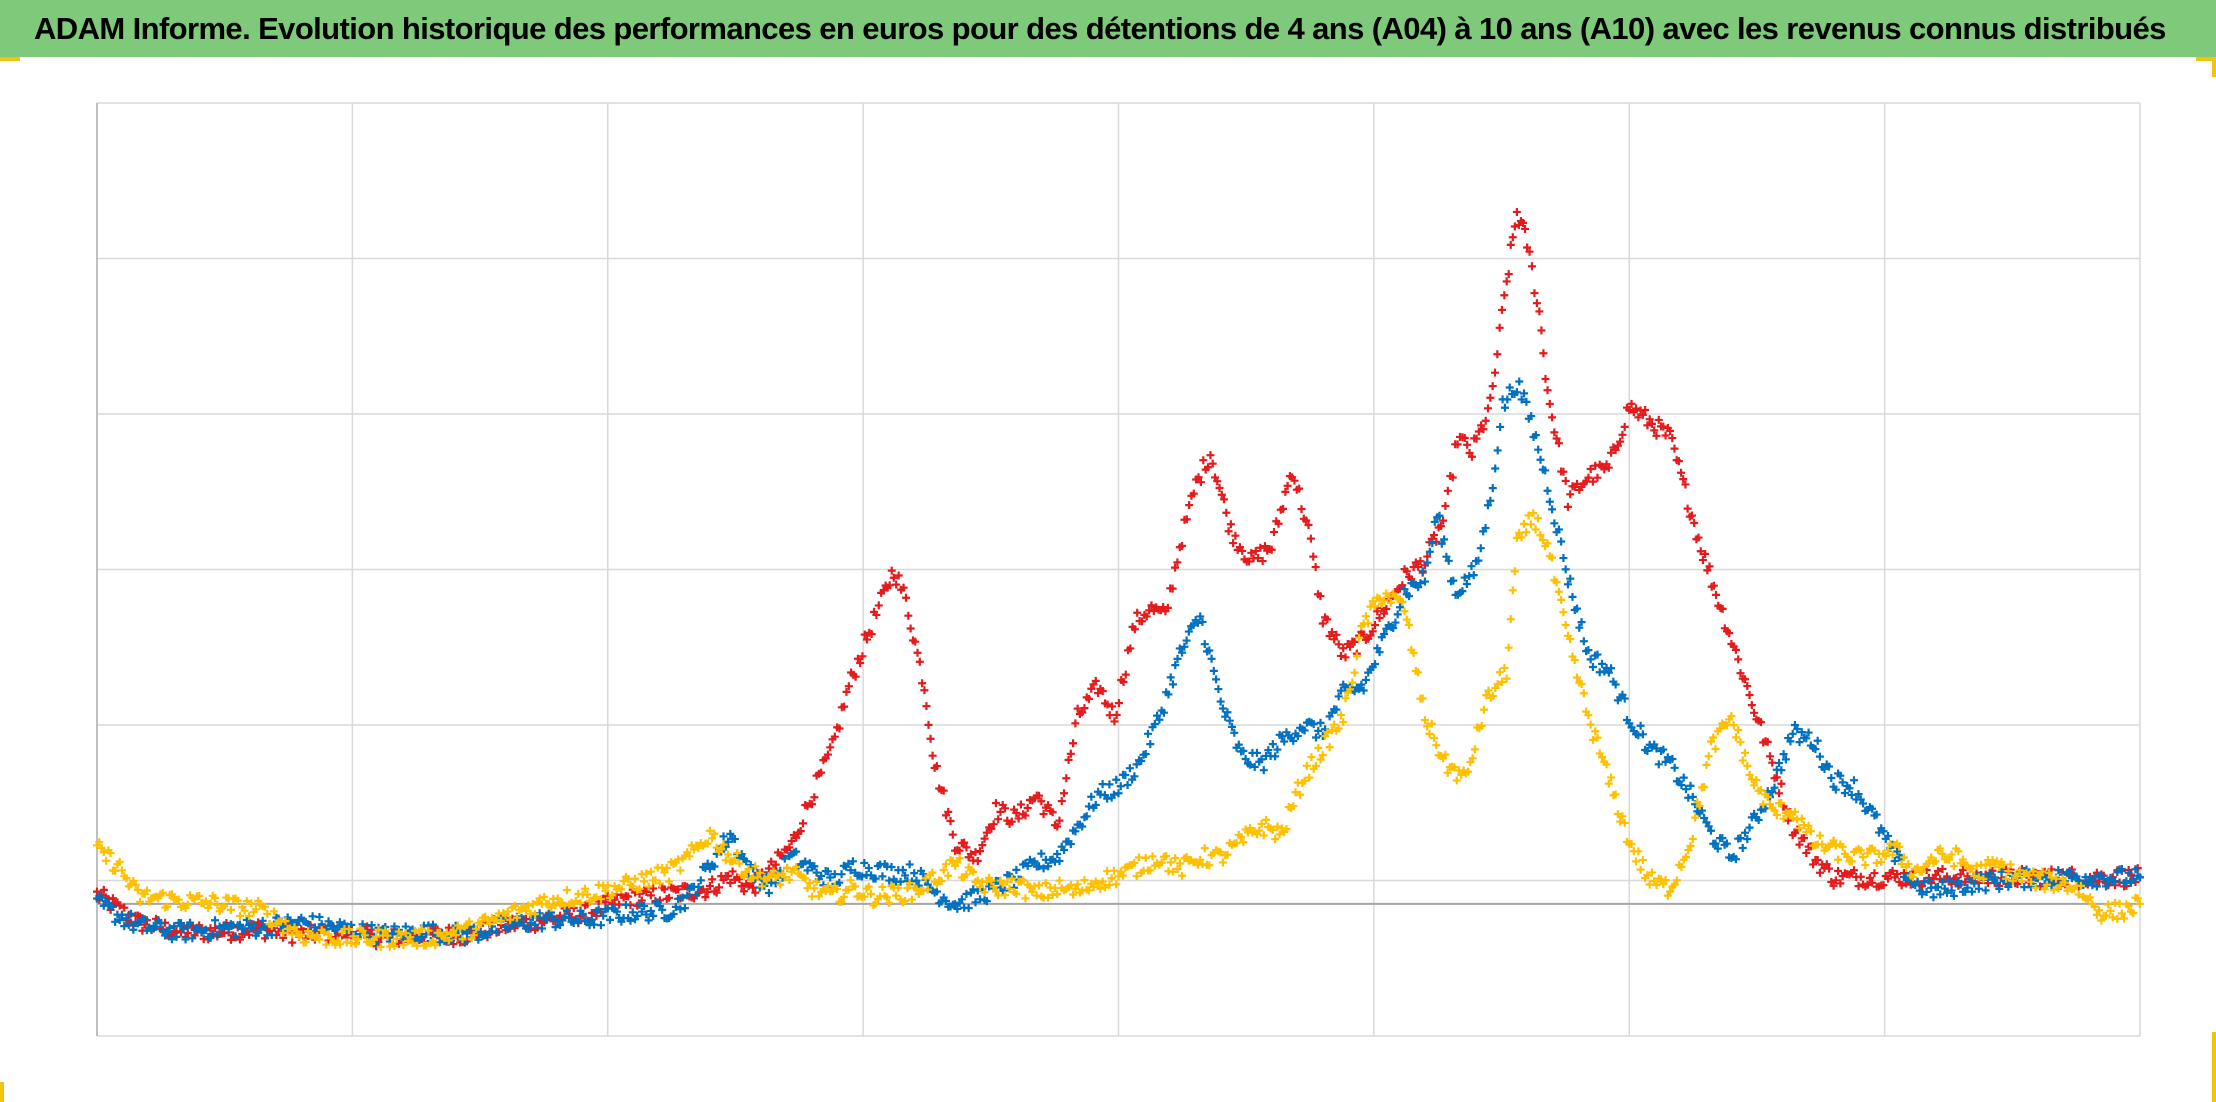  I want to click on corner-accent-top-right, so click(2206, 59).